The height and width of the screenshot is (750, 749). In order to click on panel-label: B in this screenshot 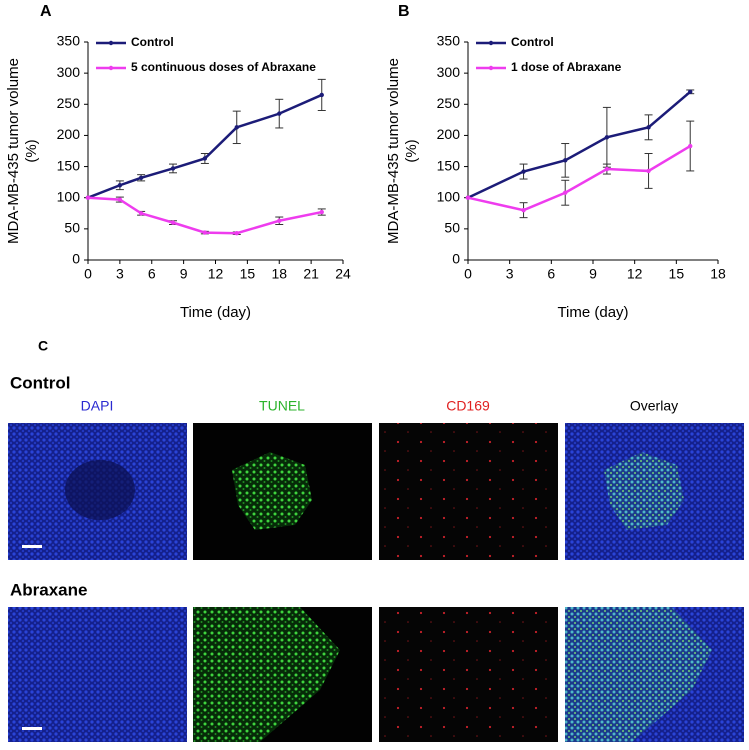, I will do `click(404, 11)`.